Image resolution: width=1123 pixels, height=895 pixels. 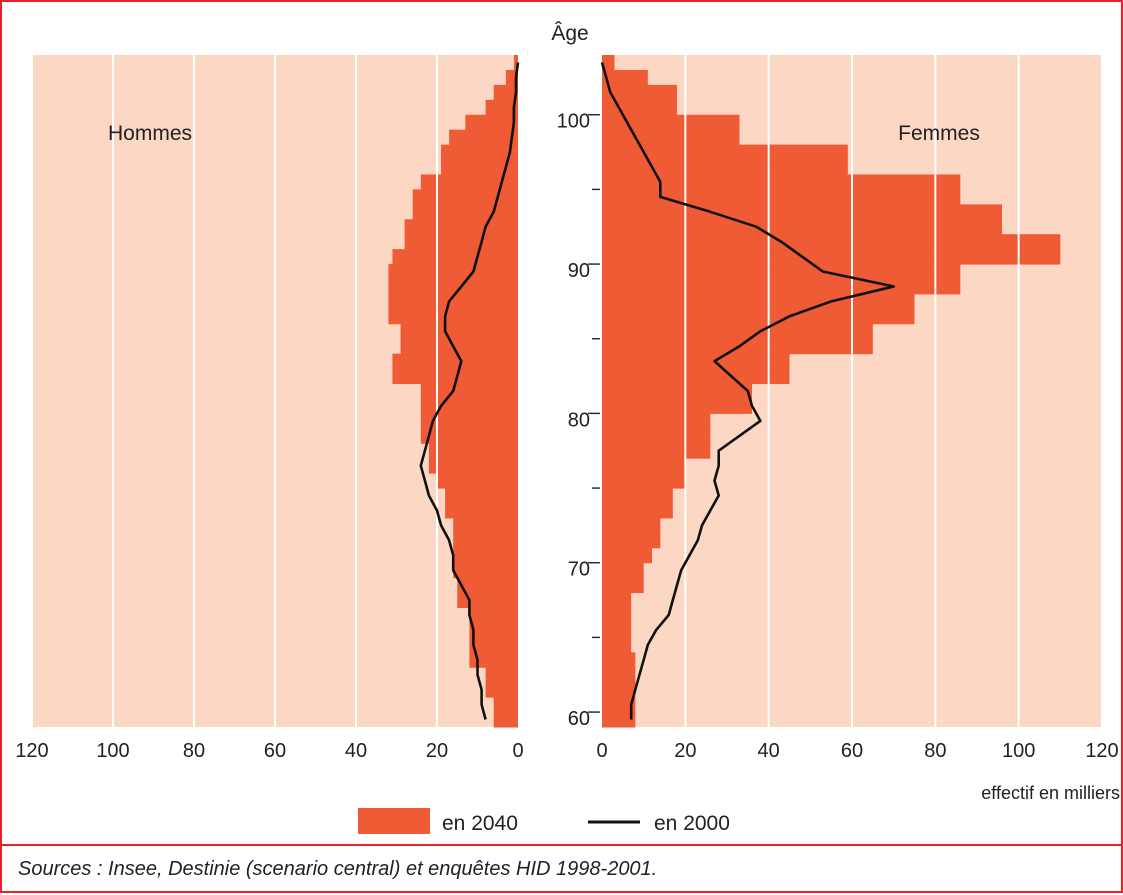 I want to click on hommes-line-2000, so click(x=469, y=391).